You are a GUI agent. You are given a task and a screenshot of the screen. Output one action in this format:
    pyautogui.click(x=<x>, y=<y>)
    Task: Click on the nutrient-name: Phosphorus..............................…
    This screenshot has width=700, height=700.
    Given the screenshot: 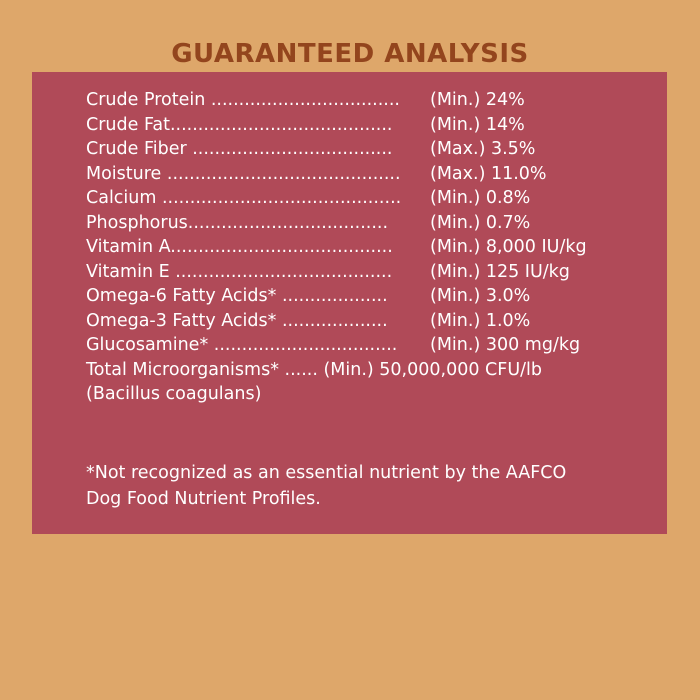 What is the action you would take?
    pyautogui.click(x=237, y=222)
    